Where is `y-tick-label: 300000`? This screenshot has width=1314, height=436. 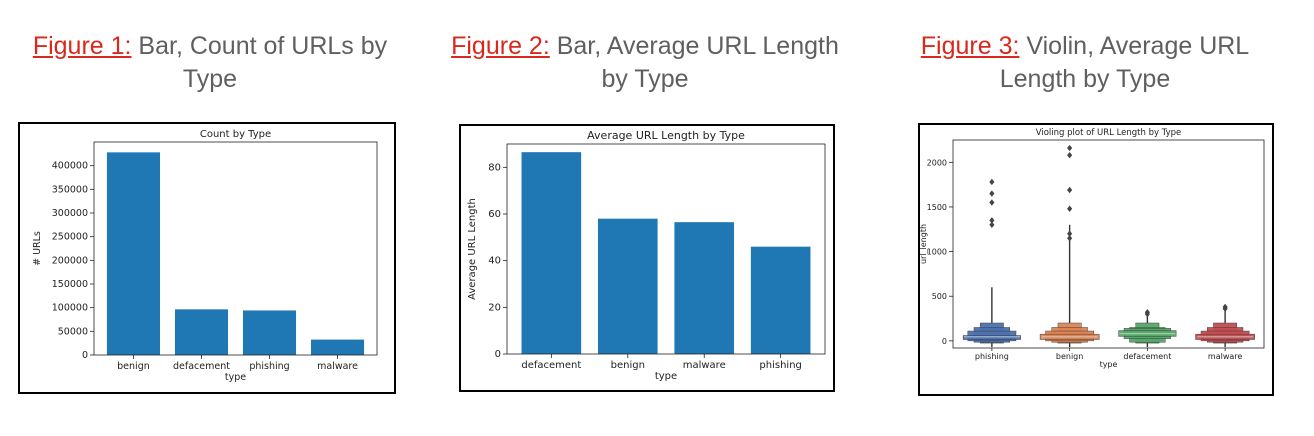 y-tick-label: 300000 is located at coordinates (70, 213).